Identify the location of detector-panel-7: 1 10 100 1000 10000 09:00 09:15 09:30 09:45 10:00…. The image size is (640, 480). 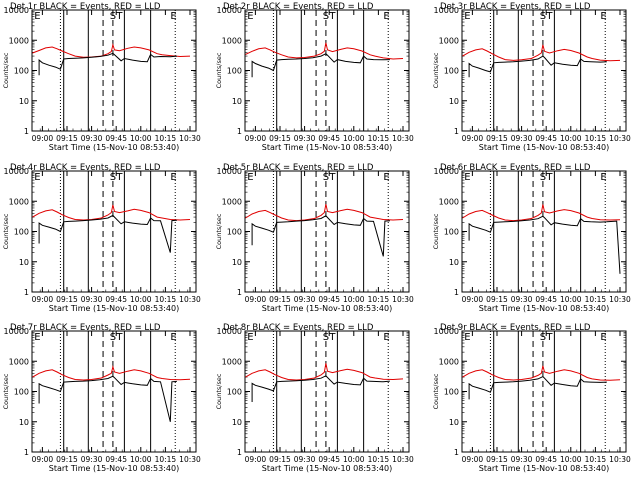
(101, 398).